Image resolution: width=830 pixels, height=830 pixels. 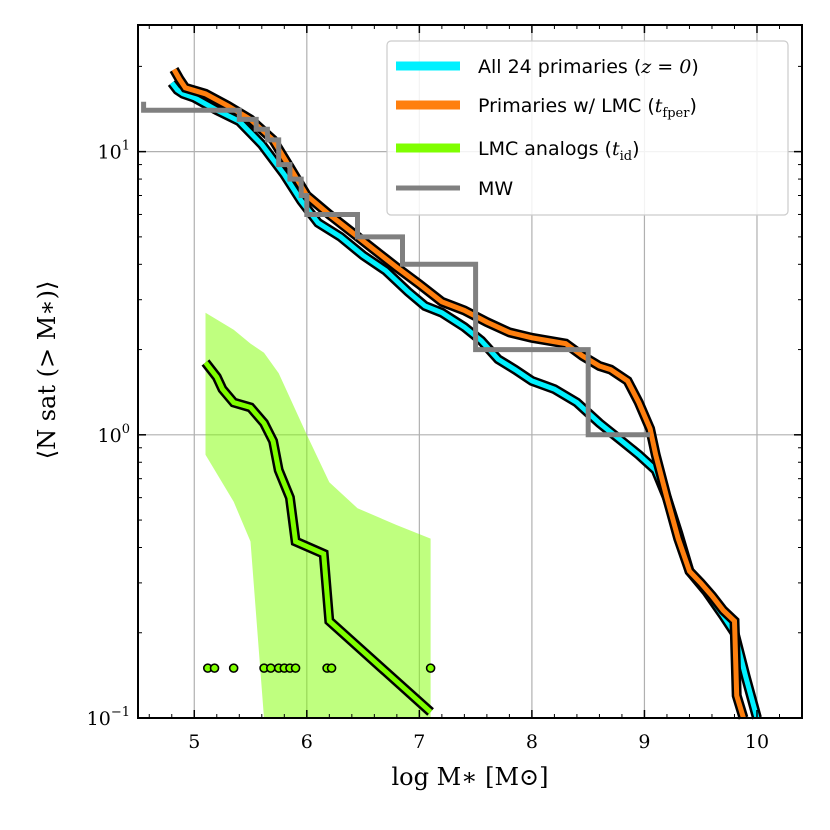 I want to click on legend-entry-primaries-lmc: Primaries w/ LMC (tfper), so click(x=546, y=108).